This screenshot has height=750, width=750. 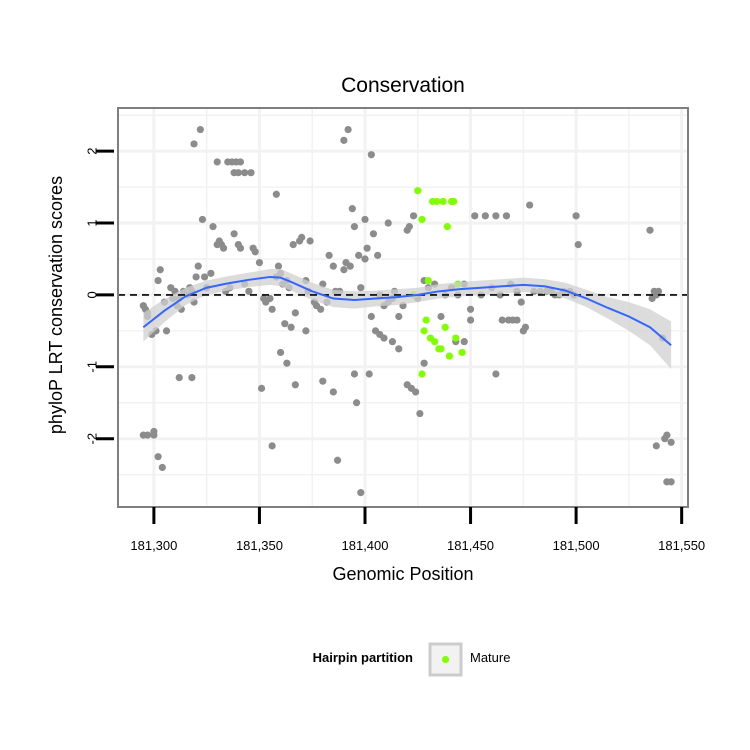 I want to click on x-tick-label: 181,450, so click(x=470, y=545).